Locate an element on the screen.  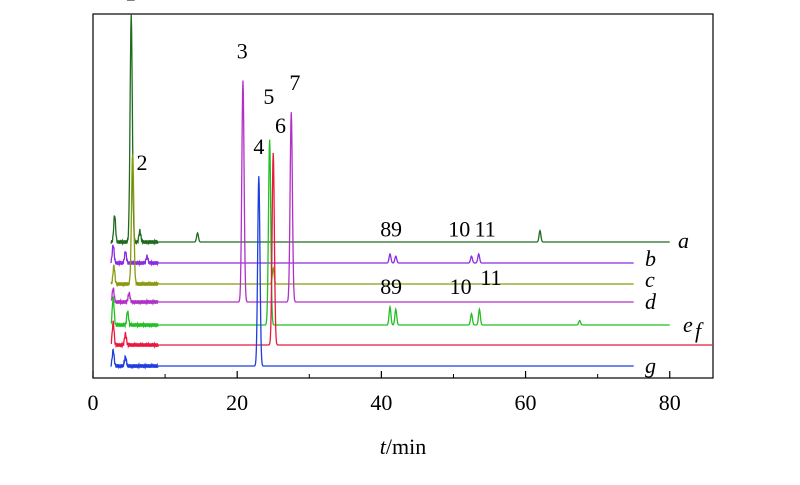
x-tick-label: 0 is located at coordinates (93, 402).